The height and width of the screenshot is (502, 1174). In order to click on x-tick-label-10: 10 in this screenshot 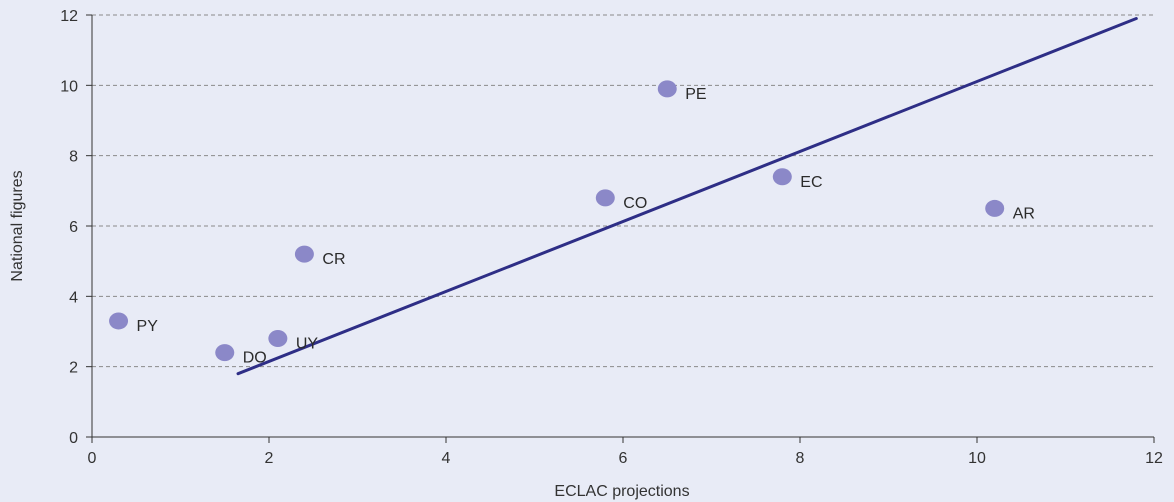, I will do `click(977, 458)`.